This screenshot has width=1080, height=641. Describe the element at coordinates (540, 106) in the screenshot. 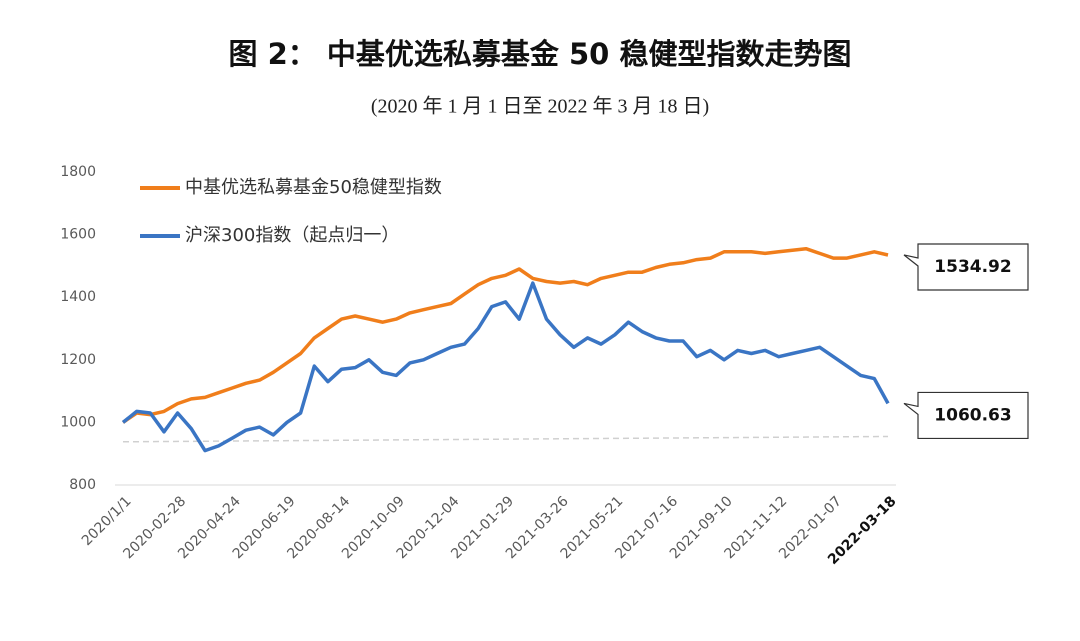

I see `chart-subtitle: (2020 年 1 月 1 日至 2022 年 3 月 18 日)` at that location.